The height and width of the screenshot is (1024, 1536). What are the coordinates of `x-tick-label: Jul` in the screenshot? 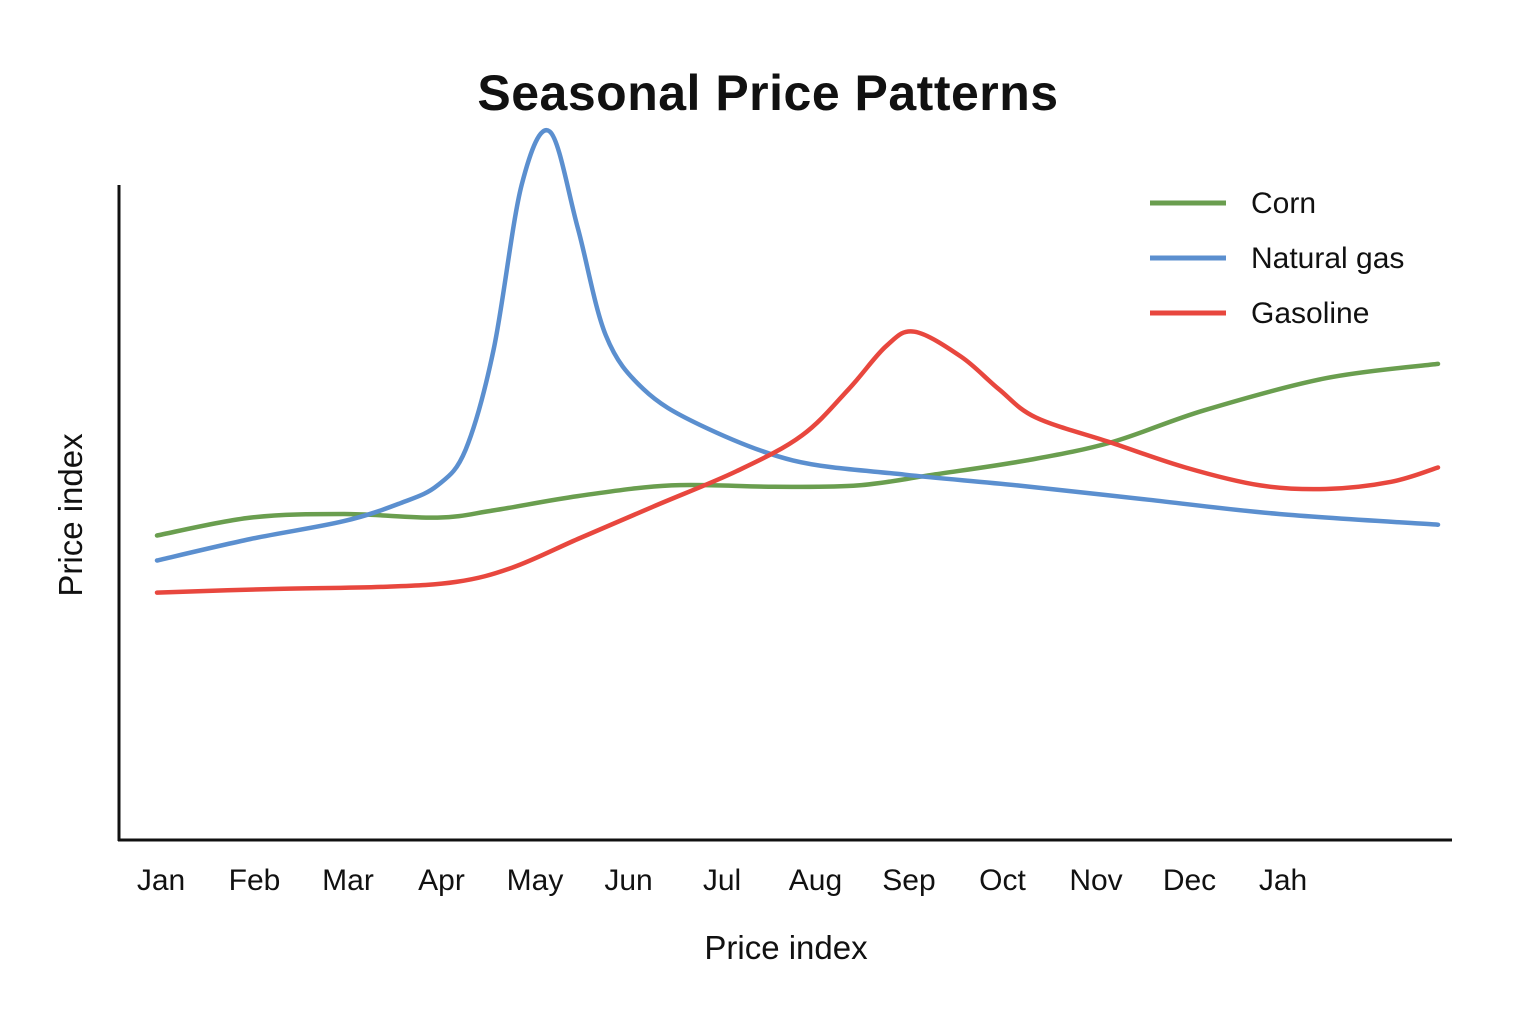 It's located at (722, 880).